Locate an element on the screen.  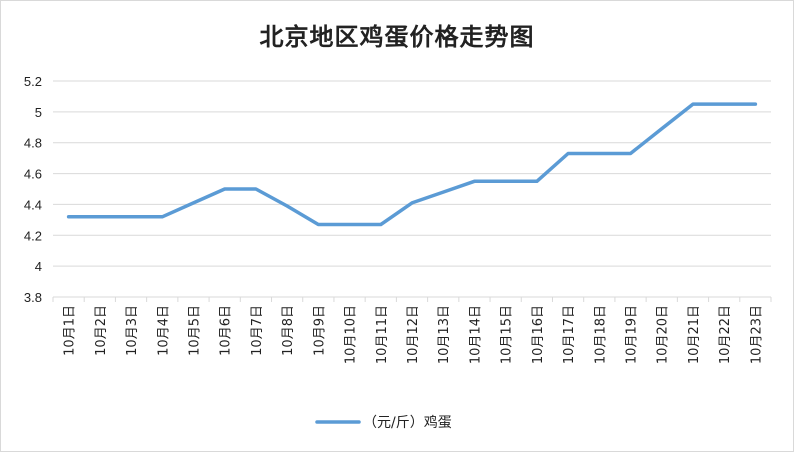
x-tick-label: 10月10日 is located at coordinates (351, 334).